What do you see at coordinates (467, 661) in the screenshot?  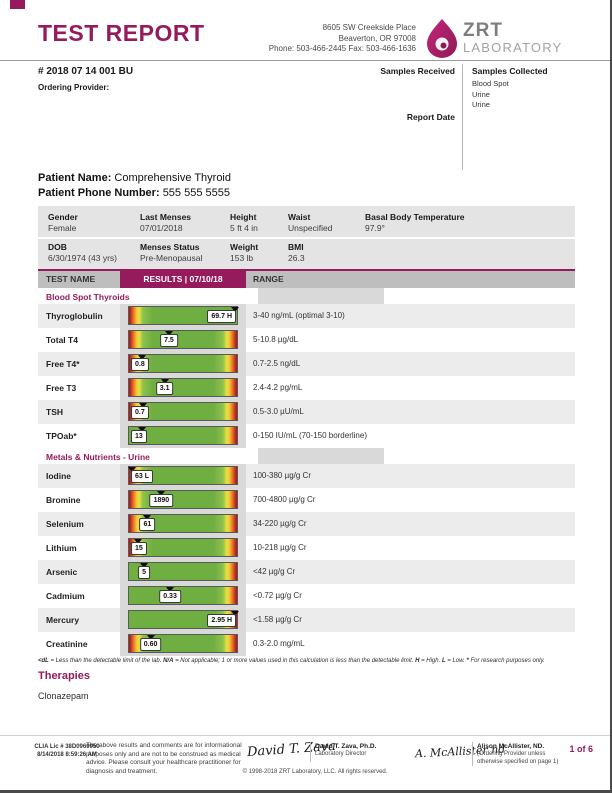 I see `legend-abbr: *` at bounding box center [467, 661].